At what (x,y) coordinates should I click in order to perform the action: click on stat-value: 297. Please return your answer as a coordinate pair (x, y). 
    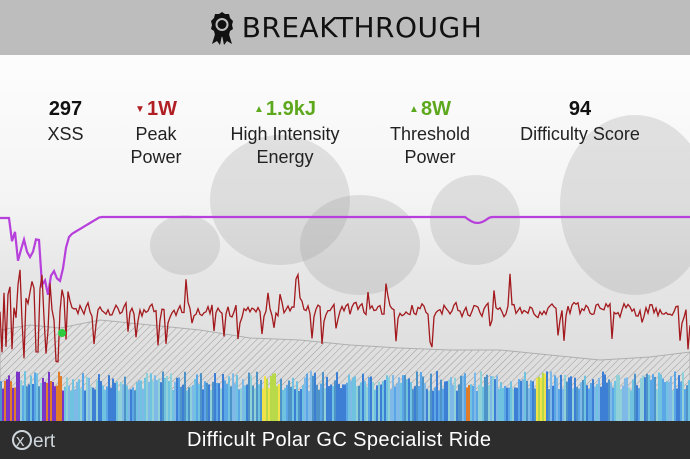
    Looking at the image, I should click on (65, 109).